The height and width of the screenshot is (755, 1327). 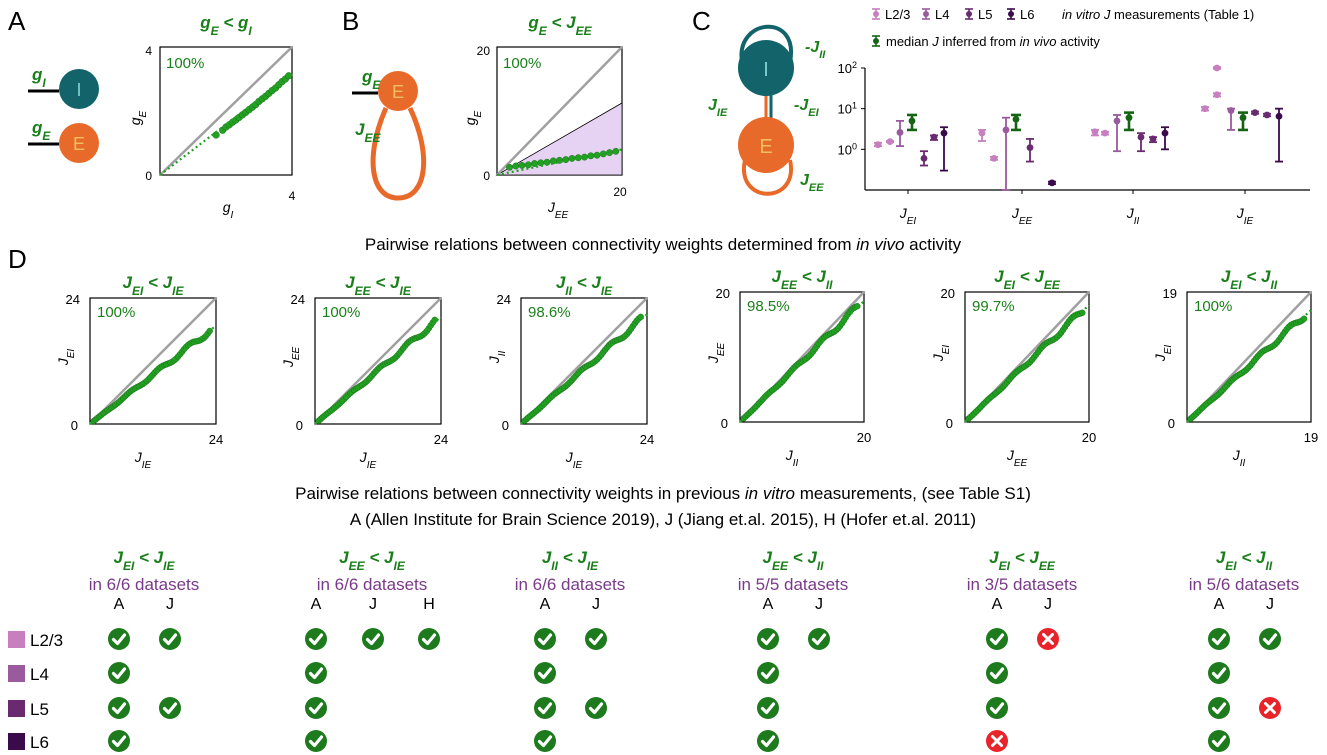 What do you see at coordinates (897, 14) in the screenshot?
I see `legend-layer-0: L2/3` at bounding box center [897, 14].